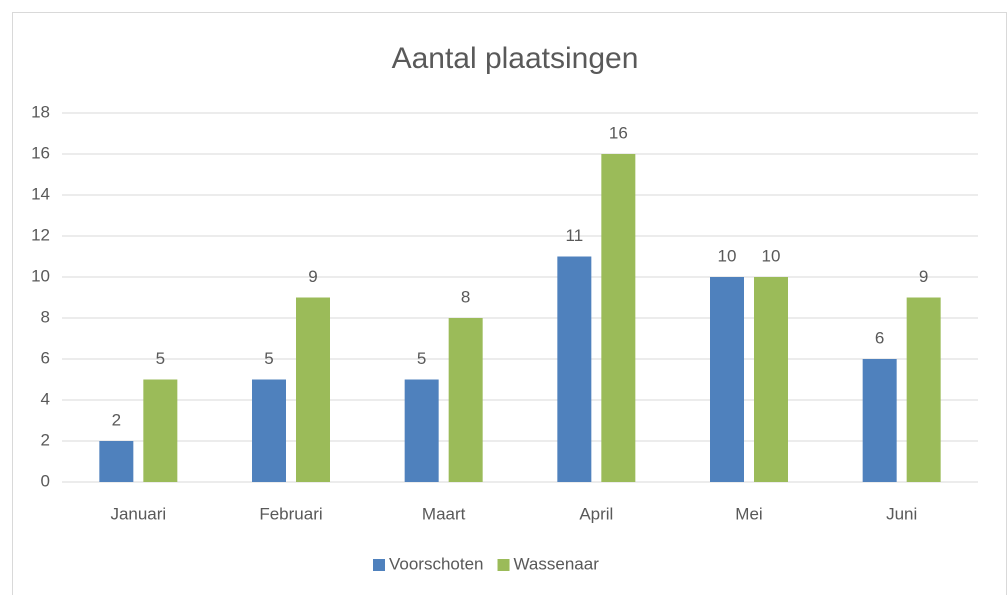  I want to click on data-label: 2, so click(116, 419).